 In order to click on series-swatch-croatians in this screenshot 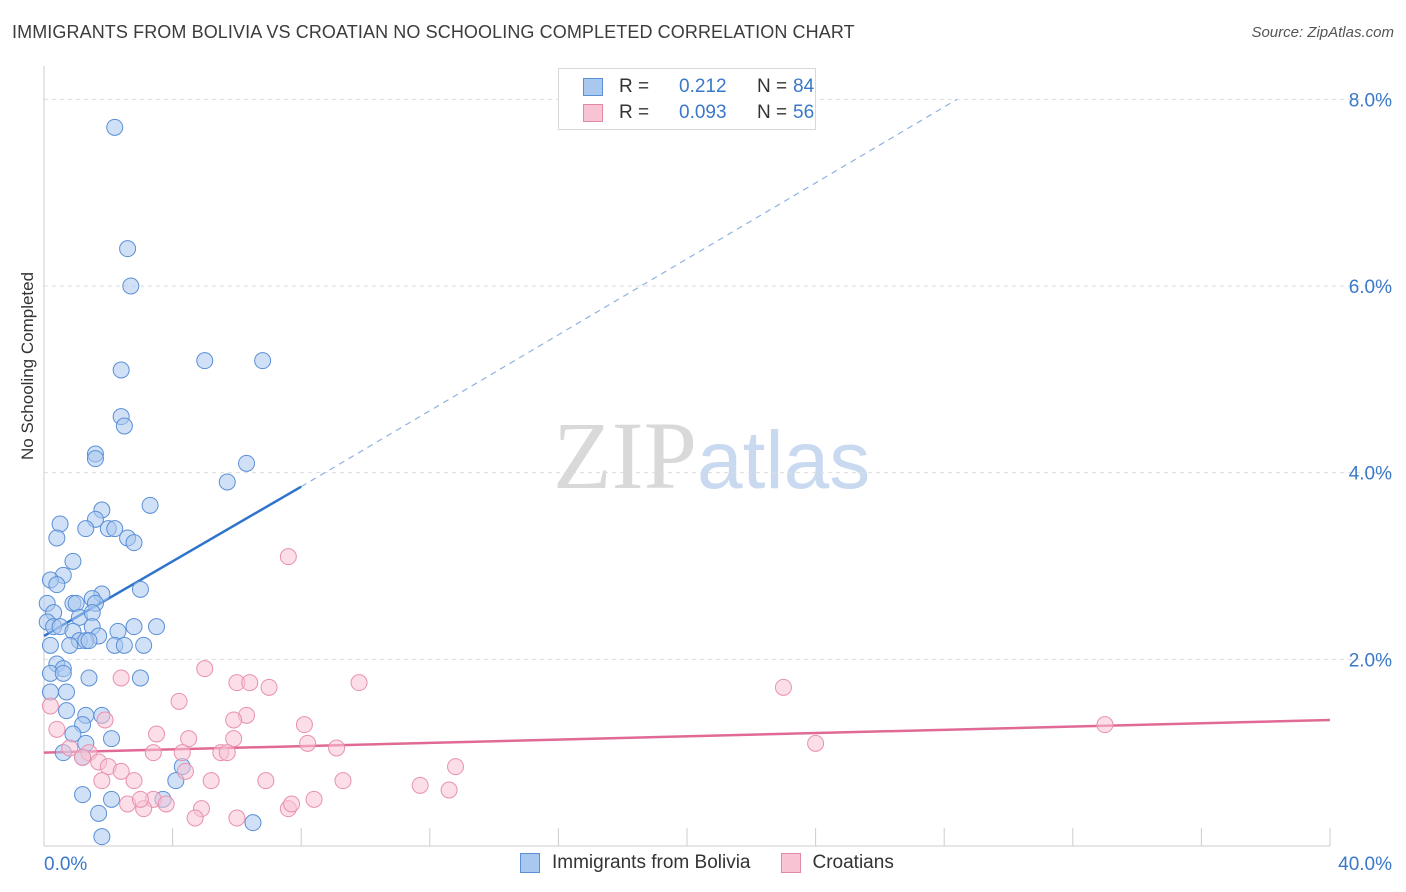, I will do `click(790, 863)`.